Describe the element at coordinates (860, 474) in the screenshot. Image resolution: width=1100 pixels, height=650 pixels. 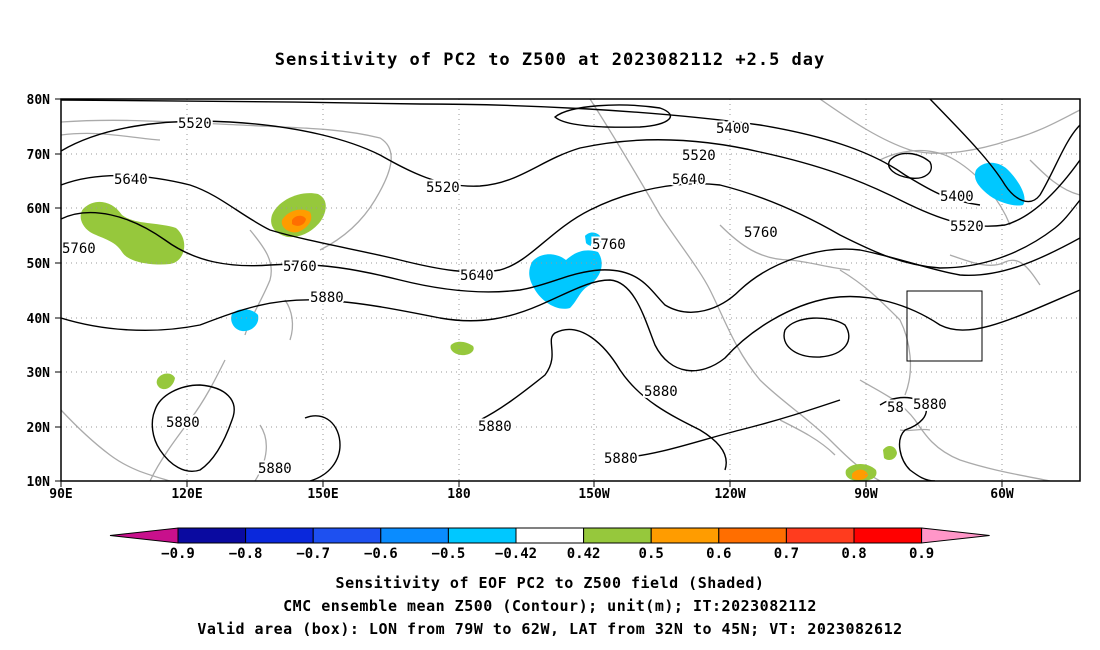
I see `shade-orange-central-america` at that location.